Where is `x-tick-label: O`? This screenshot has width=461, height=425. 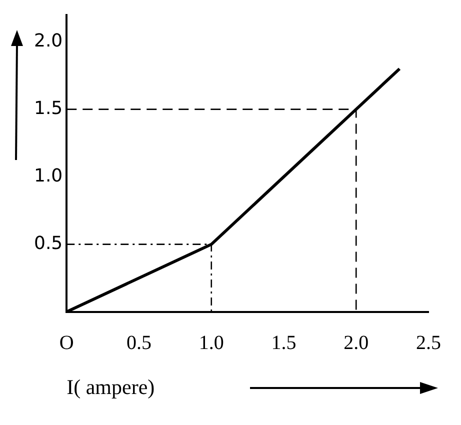
x-tick-label: O is located at coordinates (66, 343).